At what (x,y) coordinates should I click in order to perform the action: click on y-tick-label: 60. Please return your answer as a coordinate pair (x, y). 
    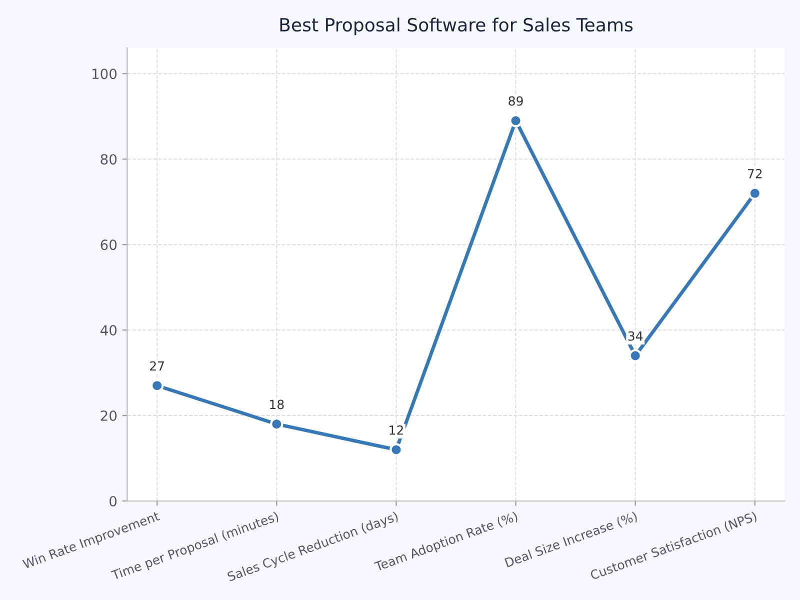
    Looking at the image, I should click on (108, 245).